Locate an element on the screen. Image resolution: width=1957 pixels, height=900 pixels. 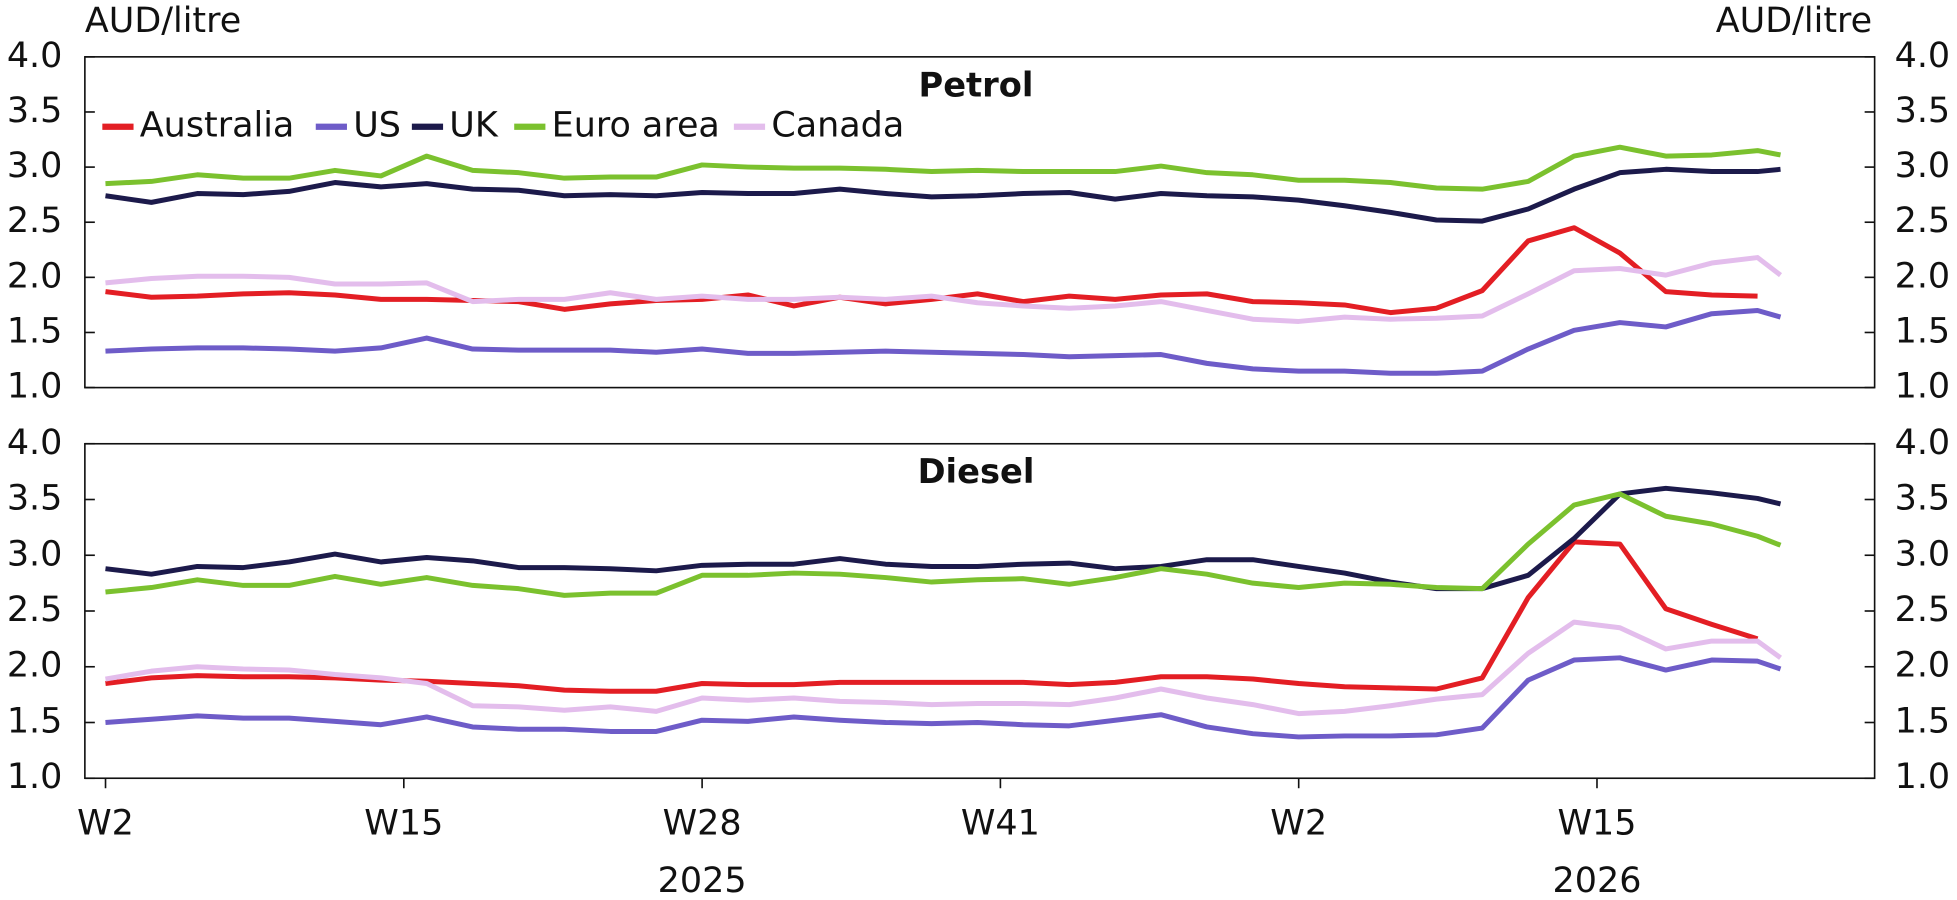
panel-title: Diesel is located at coordinates (976, 471).